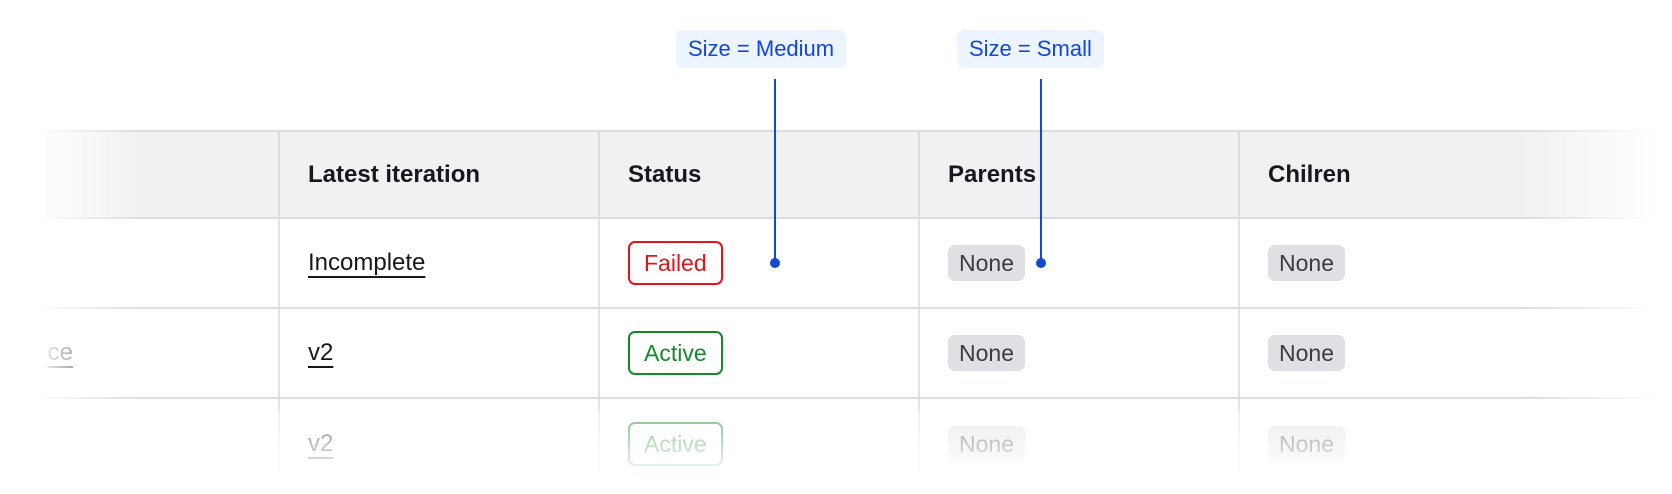 The width and height of the screenshot is (1672, 494). Describe the element at coordinates (139, 353) in the screenshot. I see `name-cell: ce` at that location.